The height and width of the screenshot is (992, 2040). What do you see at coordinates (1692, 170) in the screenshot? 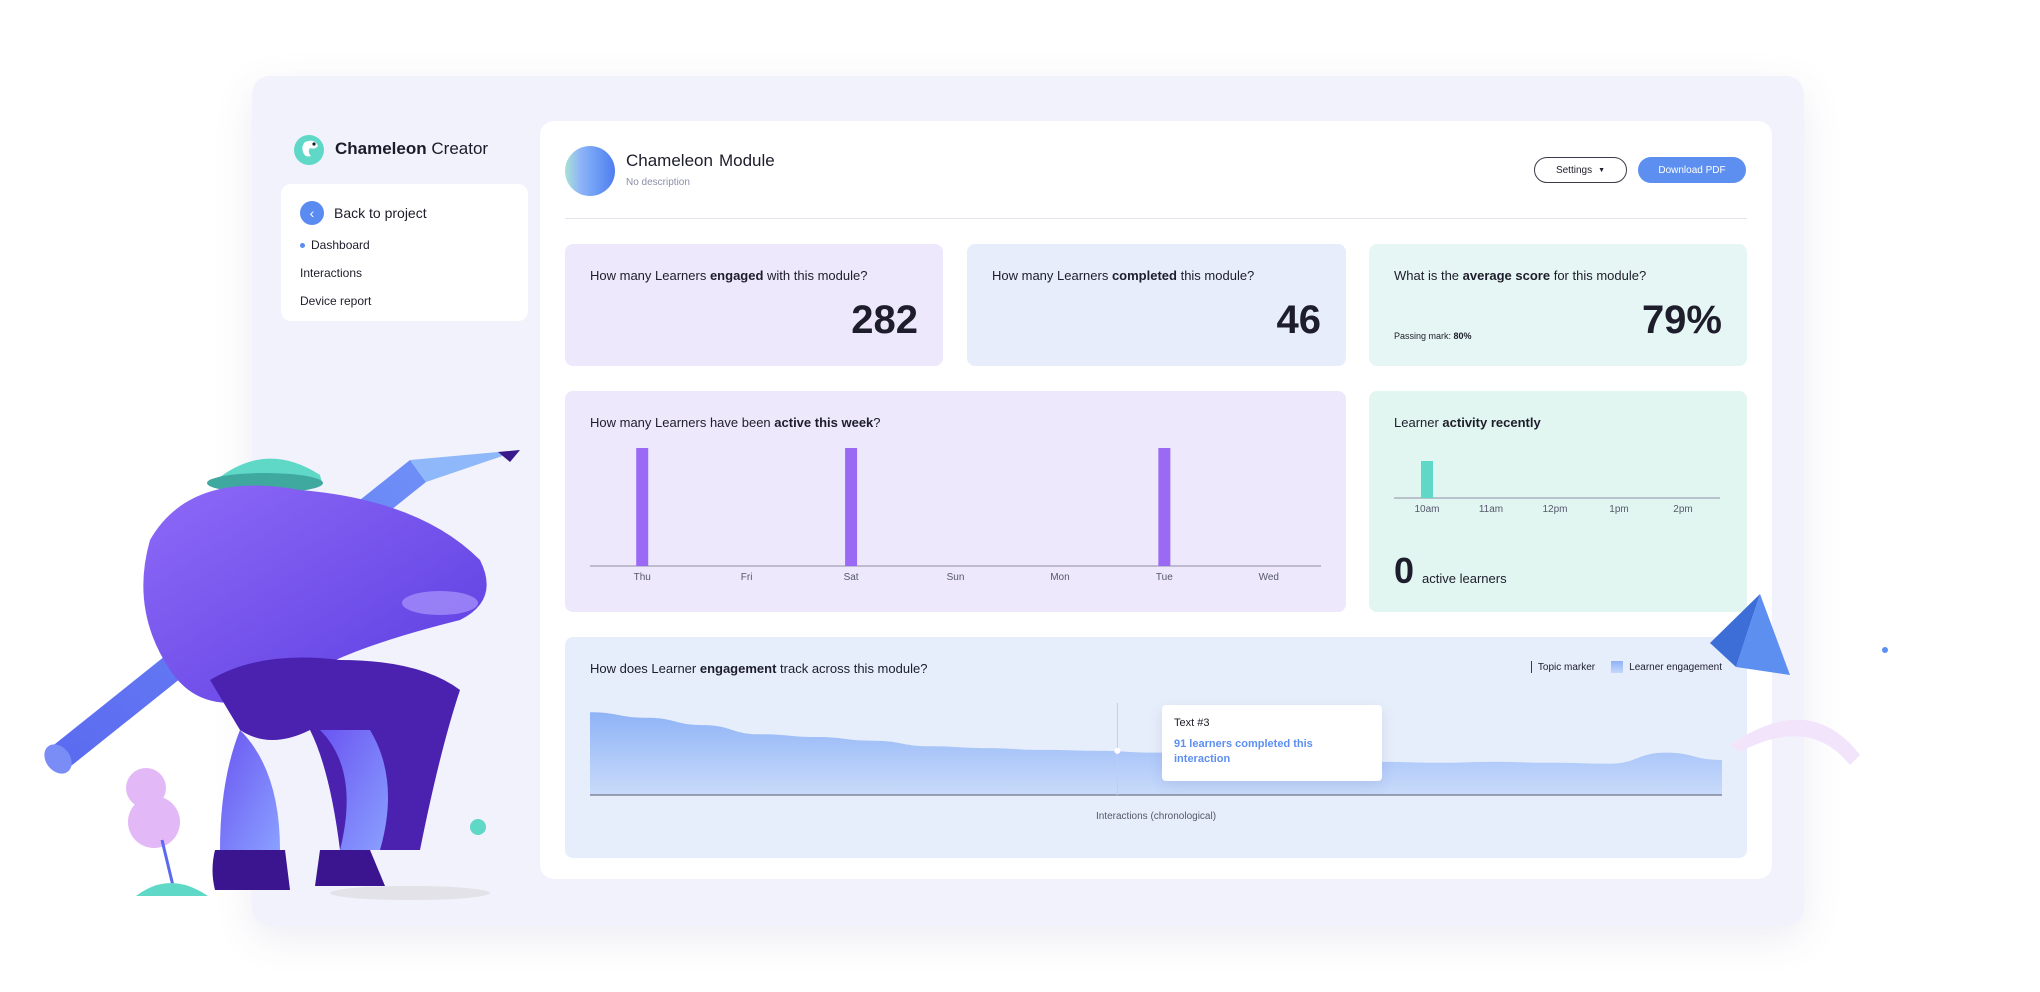
I see `download-pdf-button: Download PDF` at bounding box center [1692, 170].